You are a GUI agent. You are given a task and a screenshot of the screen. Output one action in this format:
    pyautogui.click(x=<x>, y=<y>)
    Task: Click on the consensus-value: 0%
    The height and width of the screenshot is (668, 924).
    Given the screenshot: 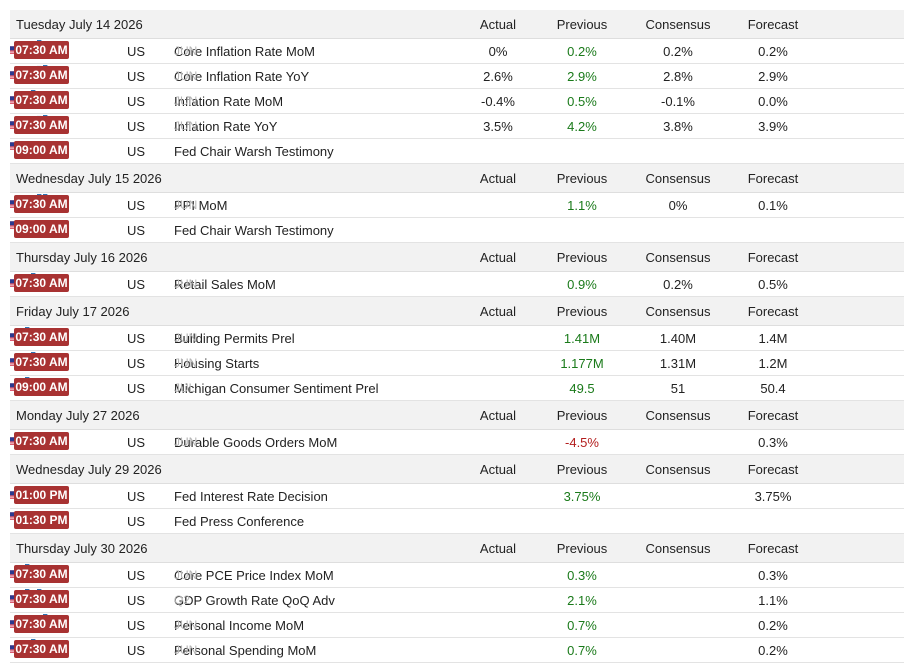 What is the action you would take?
    pyautogui.click(x=678, y=205)
    